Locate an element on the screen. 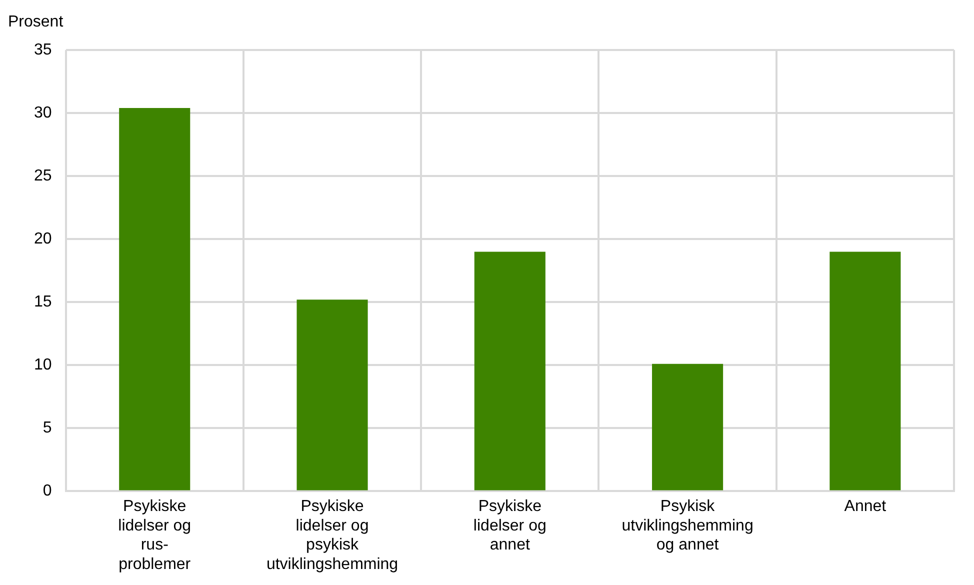  x-tick-label: Psykiske lidelser og rus-problemer is located at coordinates (155, 535).